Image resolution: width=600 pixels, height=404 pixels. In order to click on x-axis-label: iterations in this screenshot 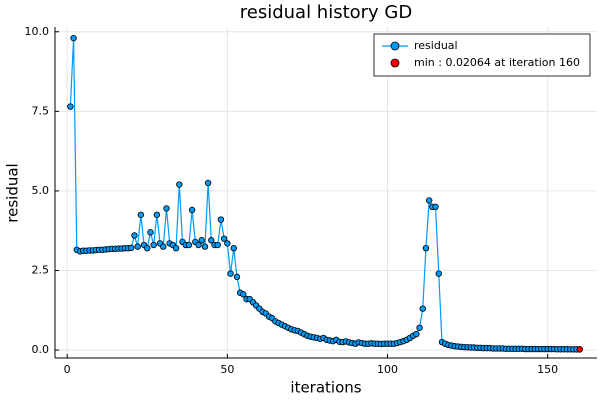, I will do `click(325, 388)`.